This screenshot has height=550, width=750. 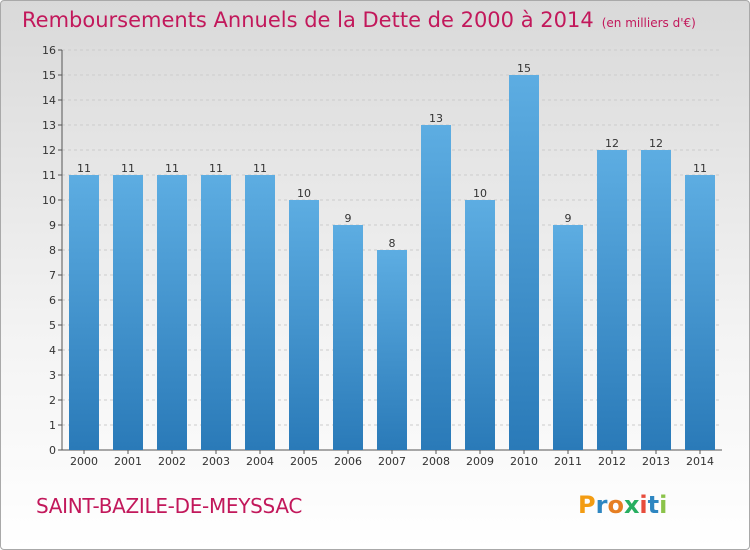 I want to click on x-tick-label-2009: 2009, so click(x=480, y=461).